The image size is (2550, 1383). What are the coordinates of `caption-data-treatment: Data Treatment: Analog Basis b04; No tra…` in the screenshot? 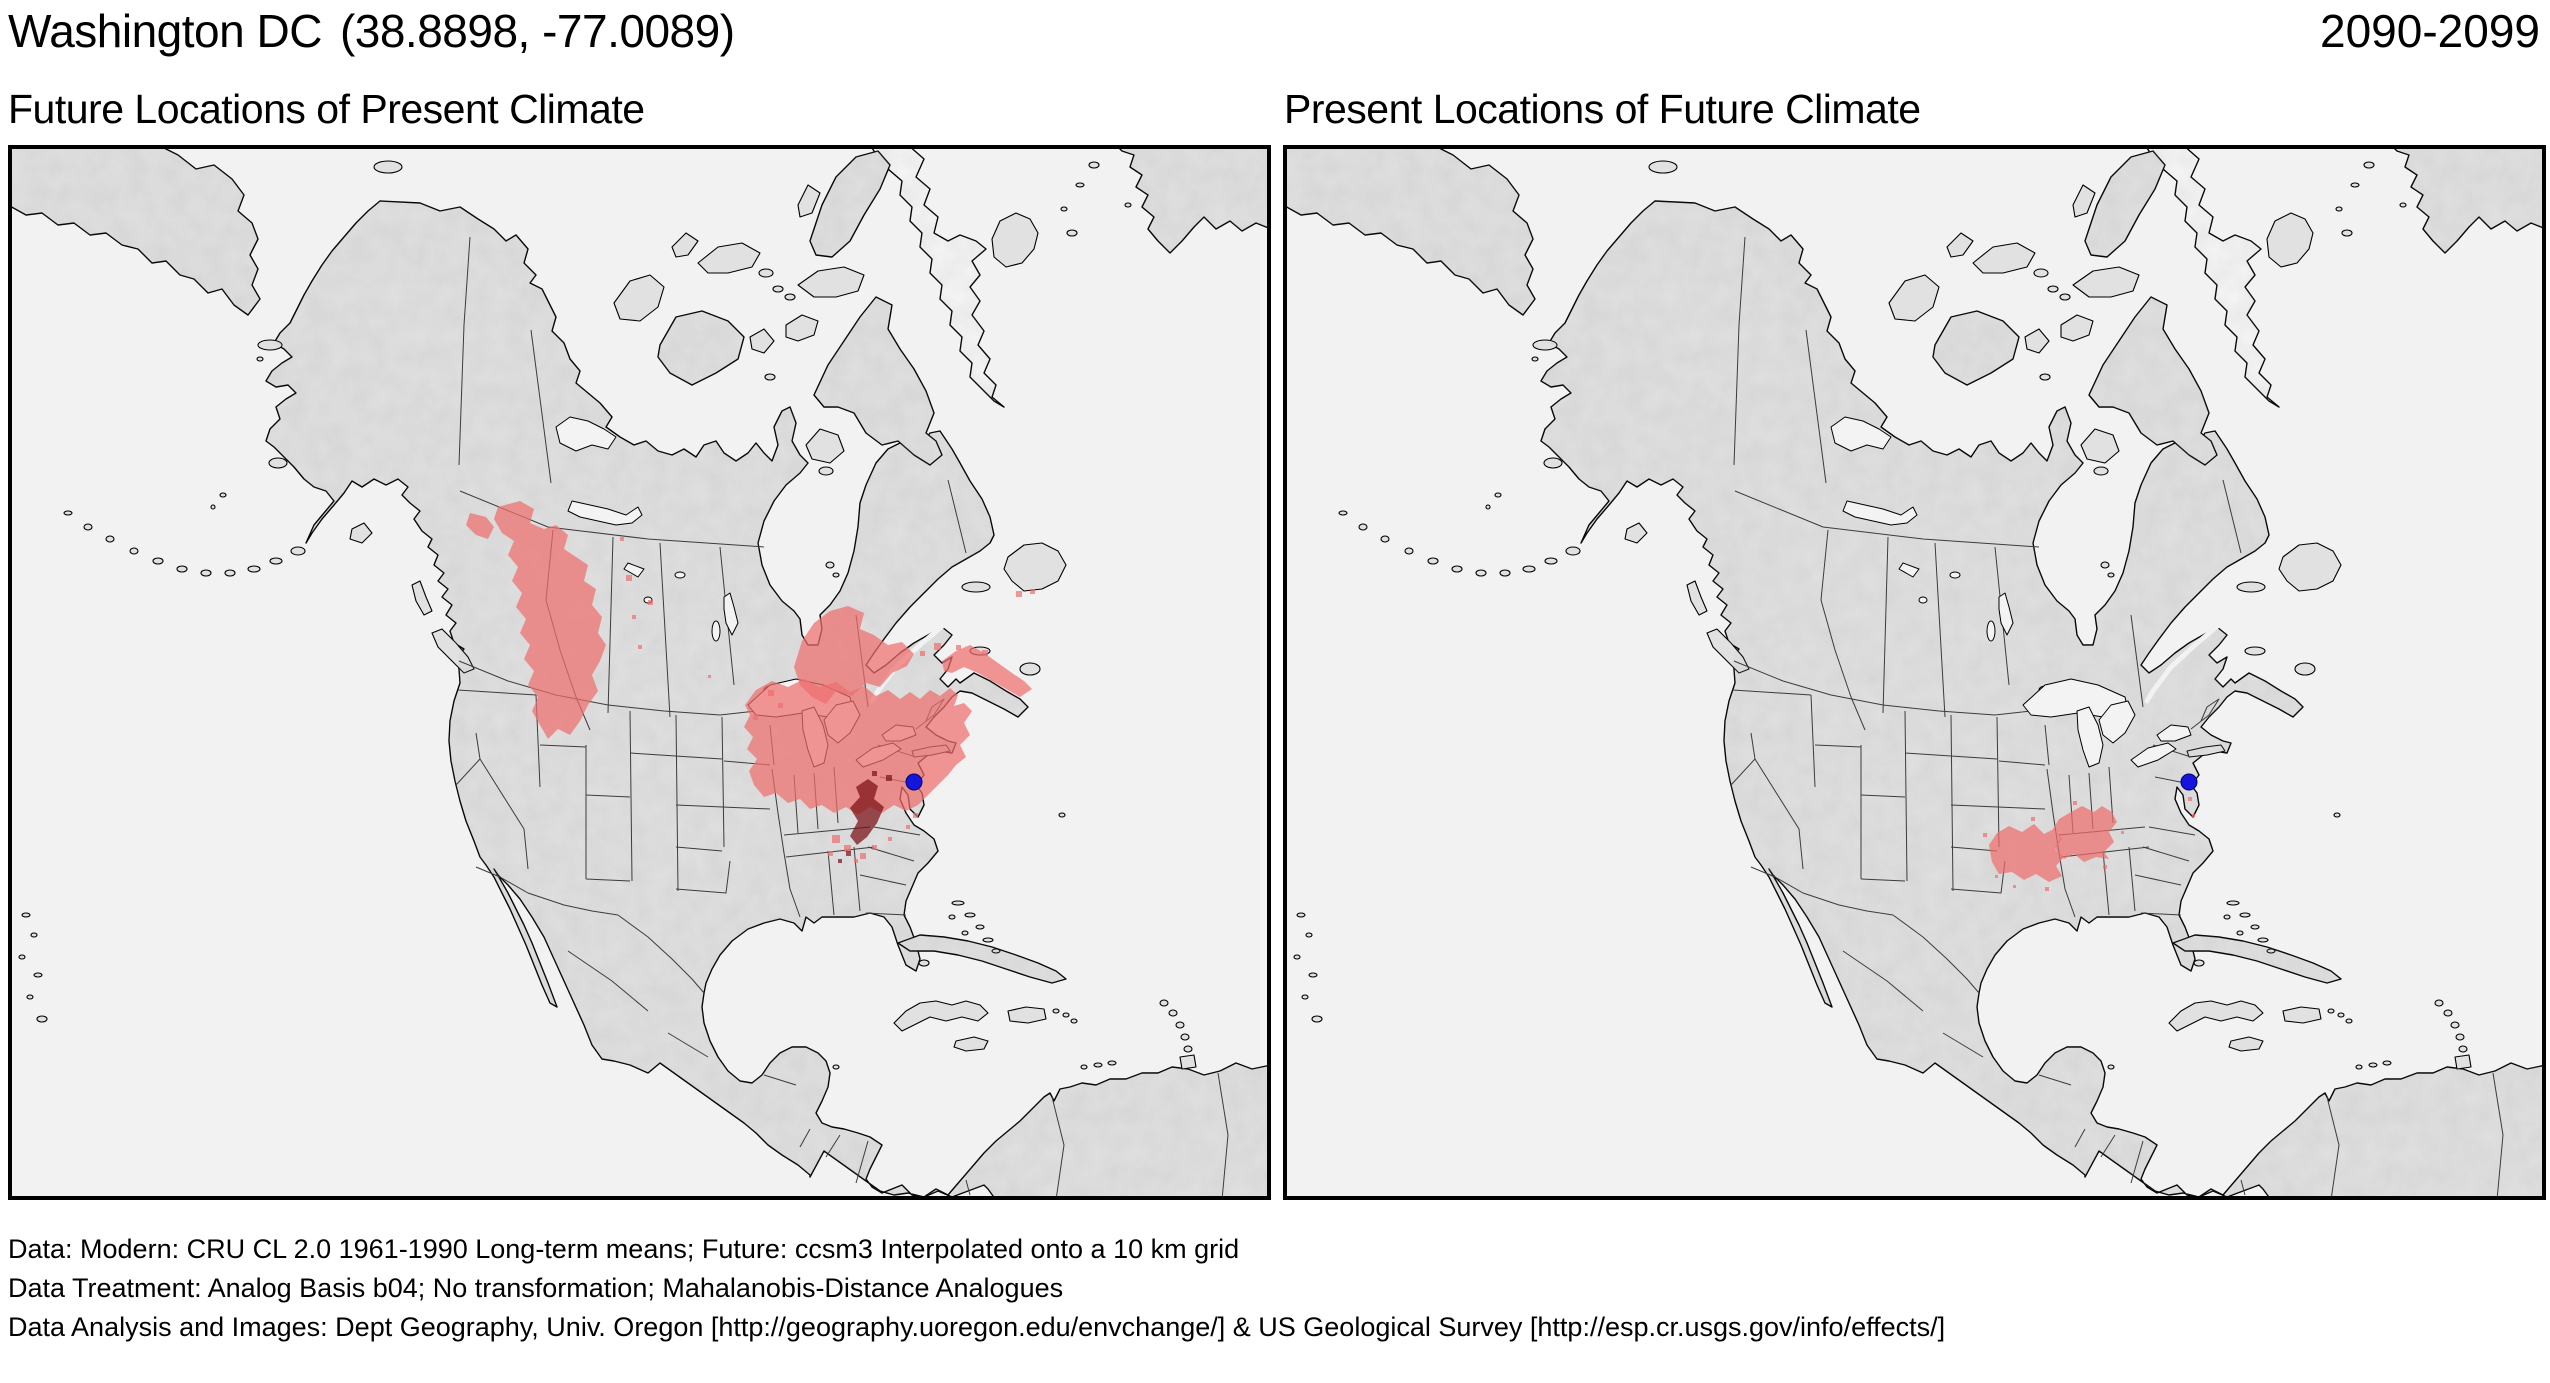 It's located at (536, 1288).